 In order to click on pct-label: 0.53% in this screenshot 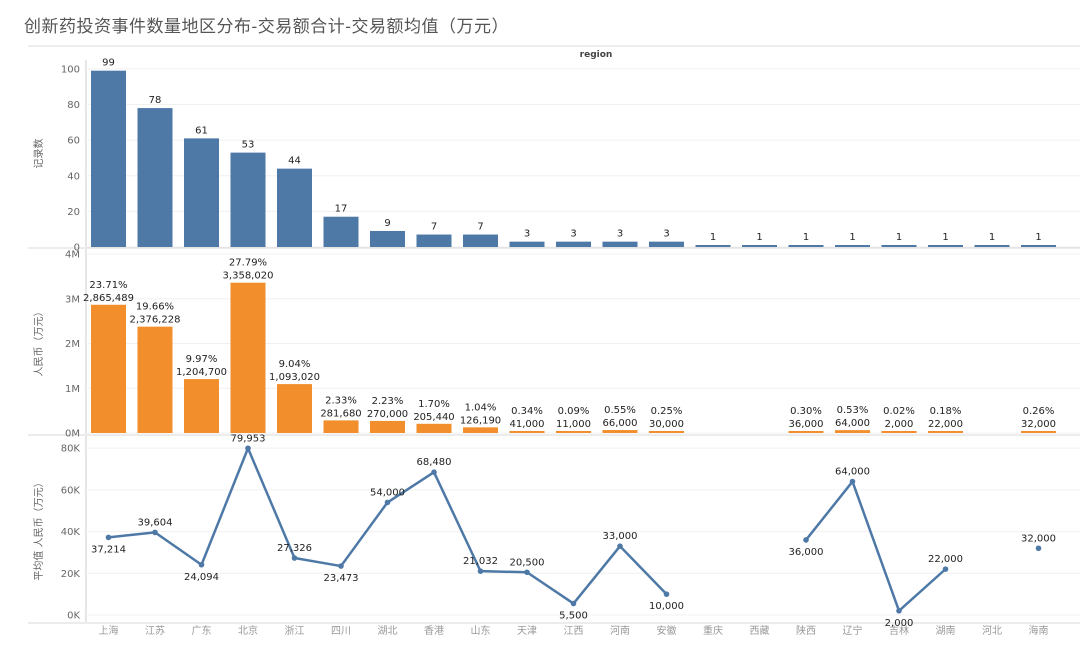, I will do `click(853, 410)`.